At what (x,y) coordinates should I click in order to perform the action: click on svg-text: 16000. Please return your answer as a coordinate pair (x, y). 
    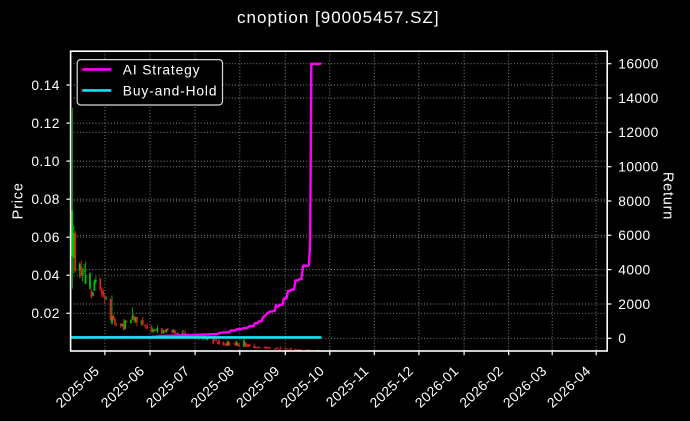
    Looking at the image, I should click on (638, 64).